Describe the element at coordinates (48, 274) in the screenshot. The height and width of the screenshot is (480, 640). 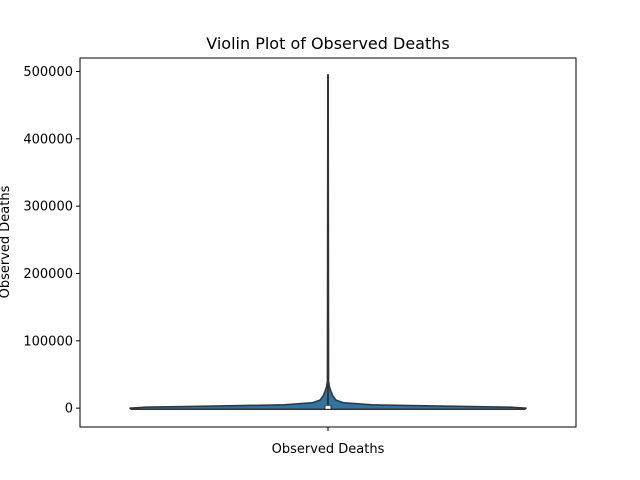
I see `y-tick-label: 200000` at that location.